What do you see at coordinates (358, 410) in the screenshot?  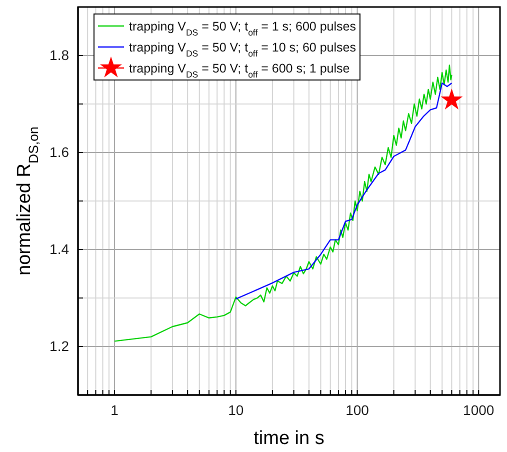 I see `x-tick-label: 100` at bounding box center [358, 410].